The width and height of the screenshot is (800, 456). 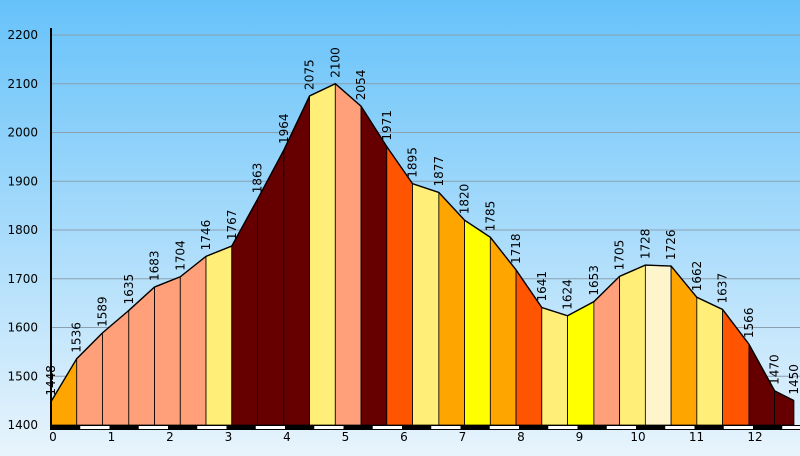 I want to click on data-label: 1566, so click(x=749, y=323).